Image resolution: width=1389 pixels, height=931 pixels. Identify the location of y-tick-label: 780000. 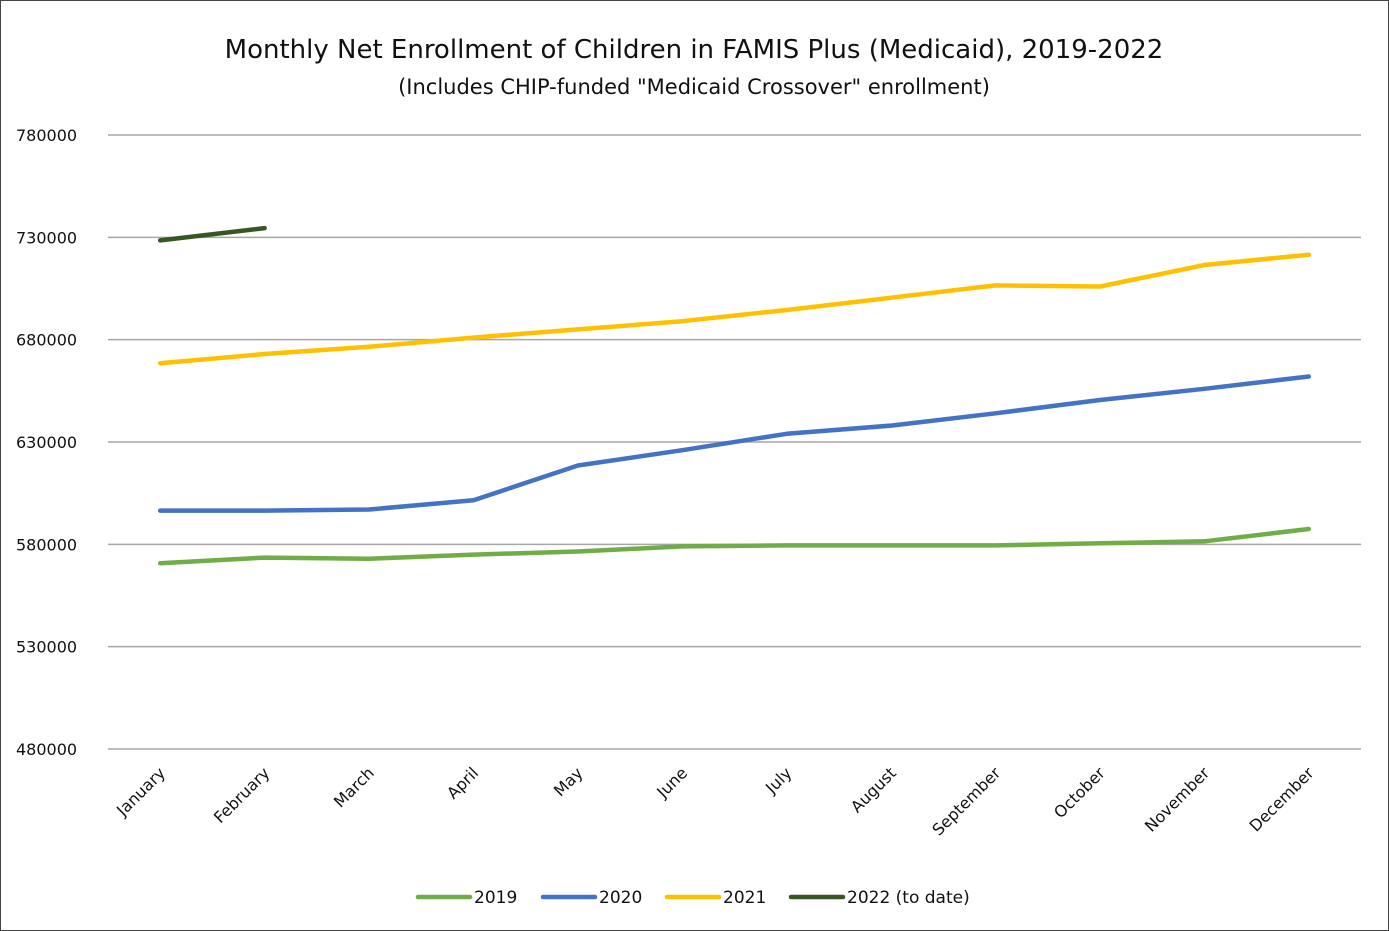
(46, 135).